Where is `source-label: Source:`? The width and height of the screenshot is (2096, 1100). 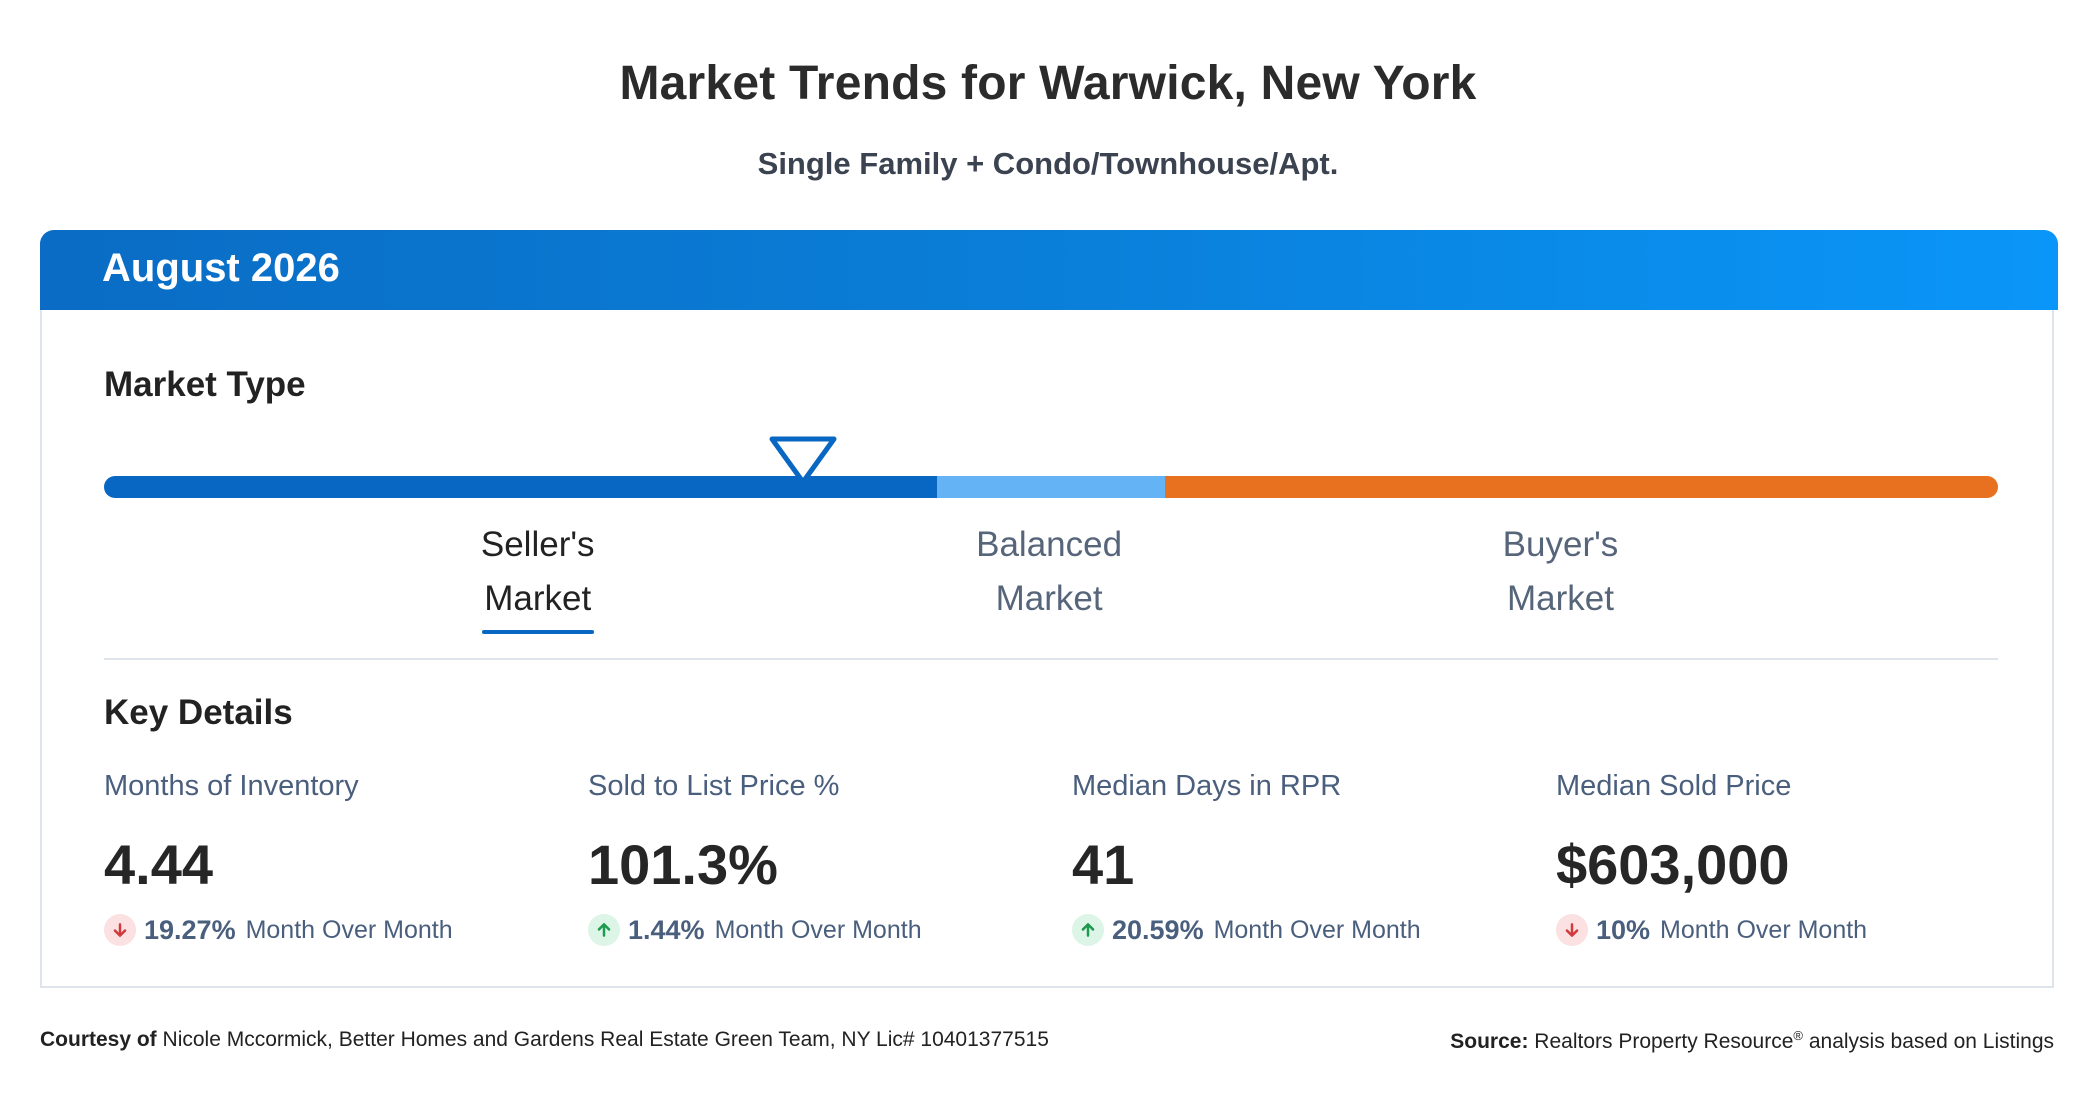 source-label: Source: is located at coordinates (1489, 1041).